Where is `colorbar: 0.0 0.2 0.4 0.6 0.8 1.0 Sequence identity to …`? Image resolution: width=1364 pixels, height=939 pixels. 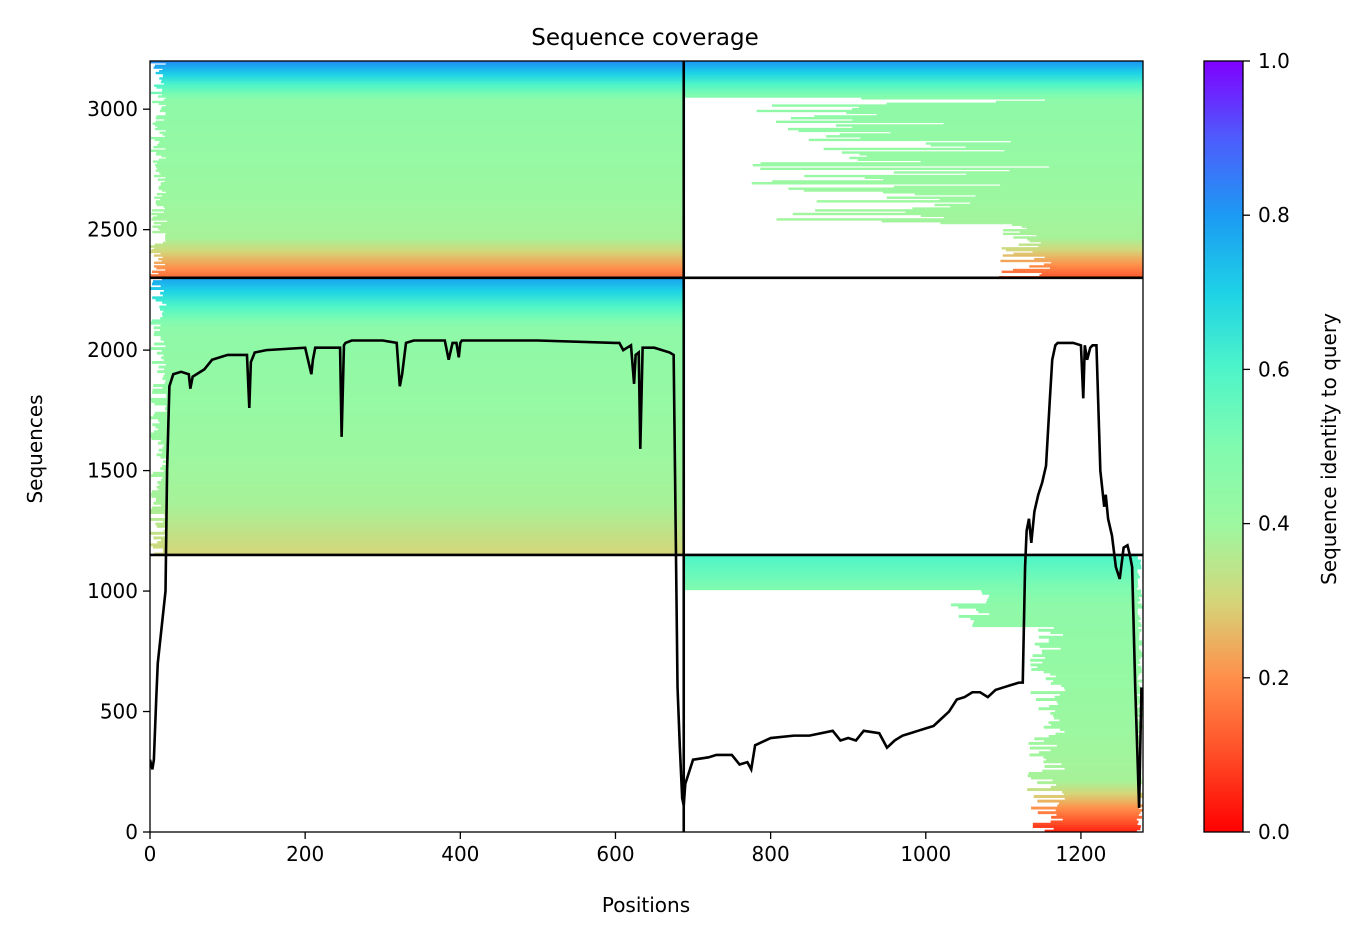 colorbar: 0.0 0.2 0.4 0.6 0.8 1.0 Sequence identity to … is located at coordinates (1272, 446).